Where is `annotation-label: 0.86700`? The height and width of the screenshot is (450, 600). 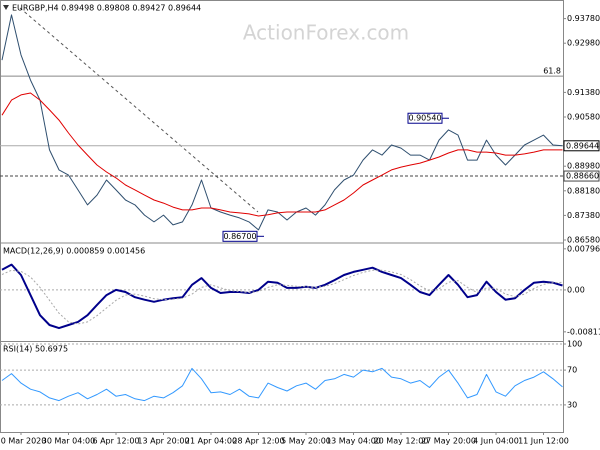 annotation-label: 0.86700 is located at coordinates (239, 236).